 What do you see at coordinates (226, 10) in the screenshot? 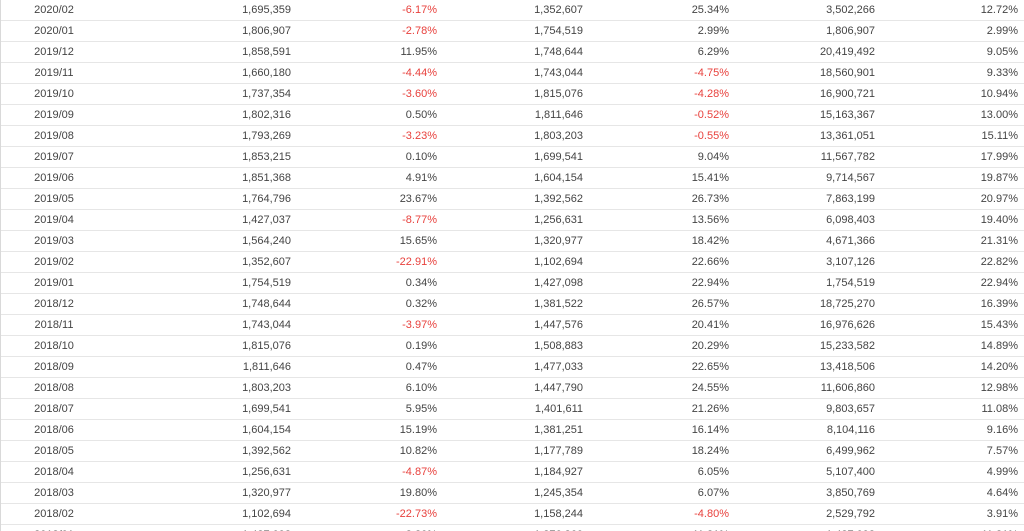
I see `value-cell: 1,695,359` at bounding box center [226, 10].